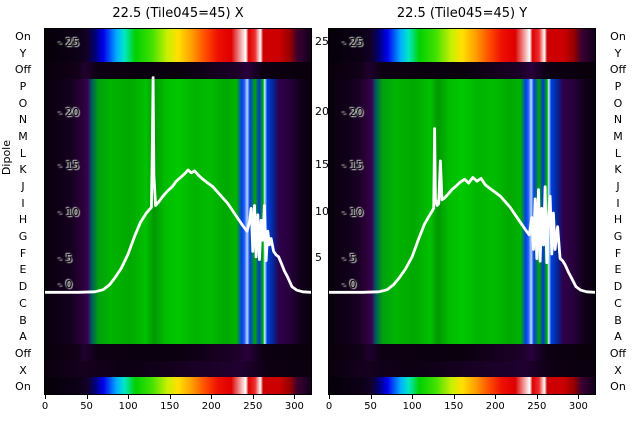 This screenshot has height=440, width=640. Describe the element at coordinates (23, 187) in the screenshot. I see `dipole-row-label: J` at that location.